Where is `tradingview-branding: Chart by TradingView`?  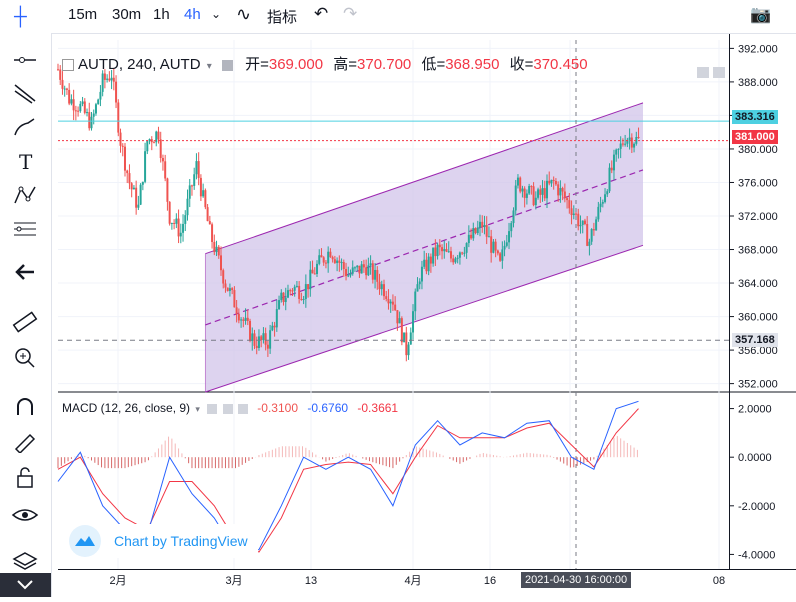 tradingview-branding: Chart by TradingView is located at coordinates (163, 541).